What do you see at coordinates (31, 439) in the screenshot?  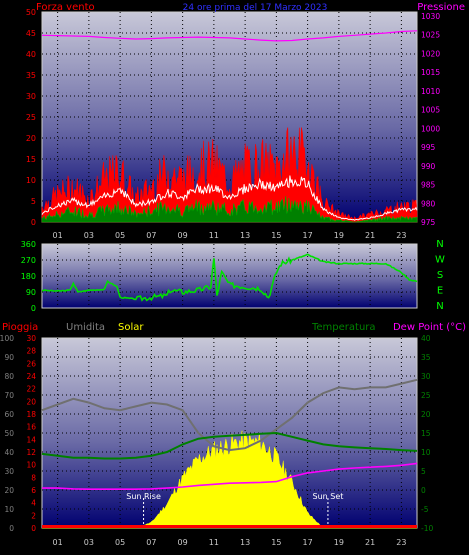 I see `rain-y-tick-label: 14` at bounding box center [31, 439].